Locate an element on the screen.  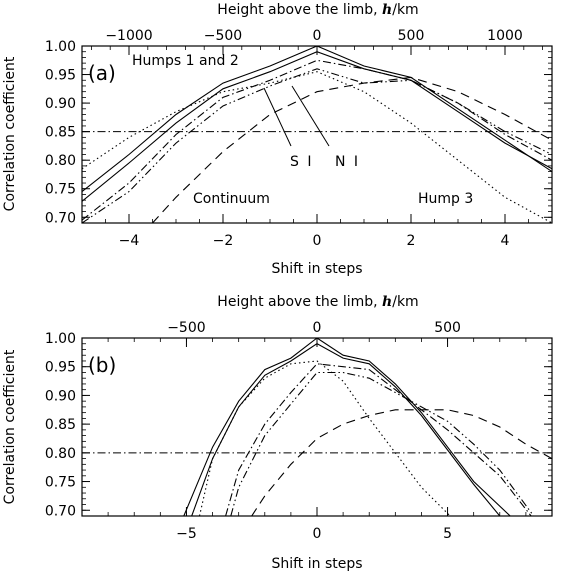
series-line-dashdotdot is located at coordinates (382, 443).